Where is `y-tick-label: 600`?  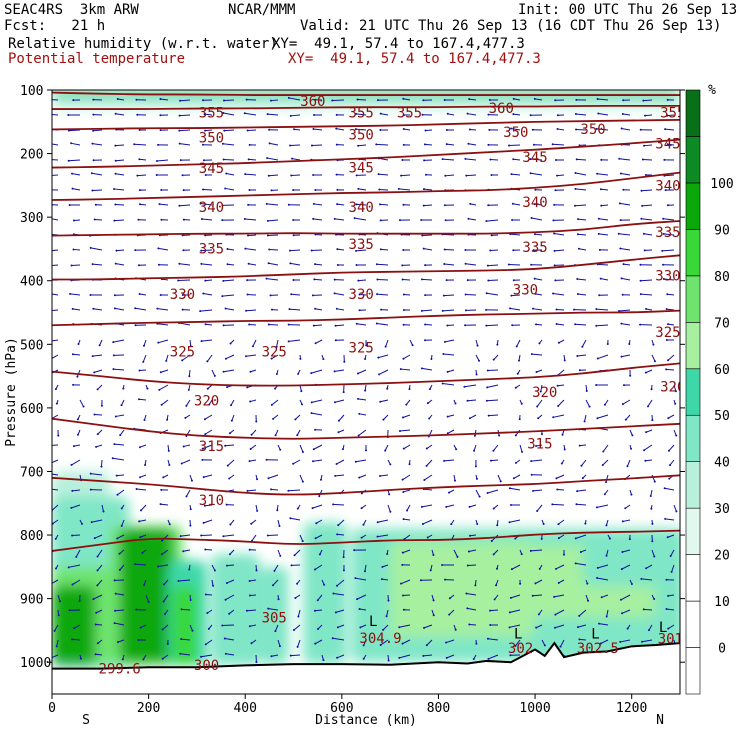 y-tick-label: 600 is located at coordinates (31, 409).